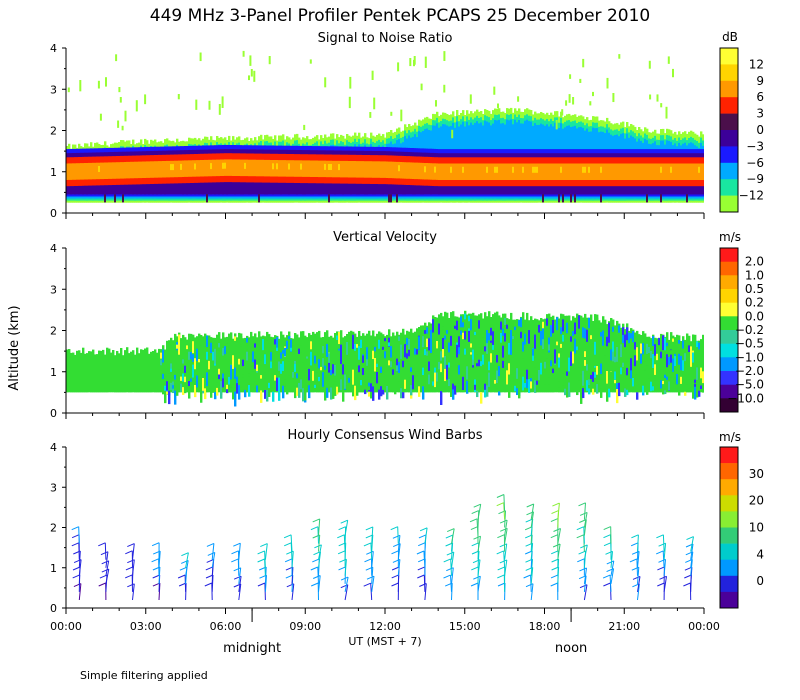  What do you see at coordinates (730, 37) in the screenshot?
I see `colorbar-unit: dB` at bounding box center [730, 37].